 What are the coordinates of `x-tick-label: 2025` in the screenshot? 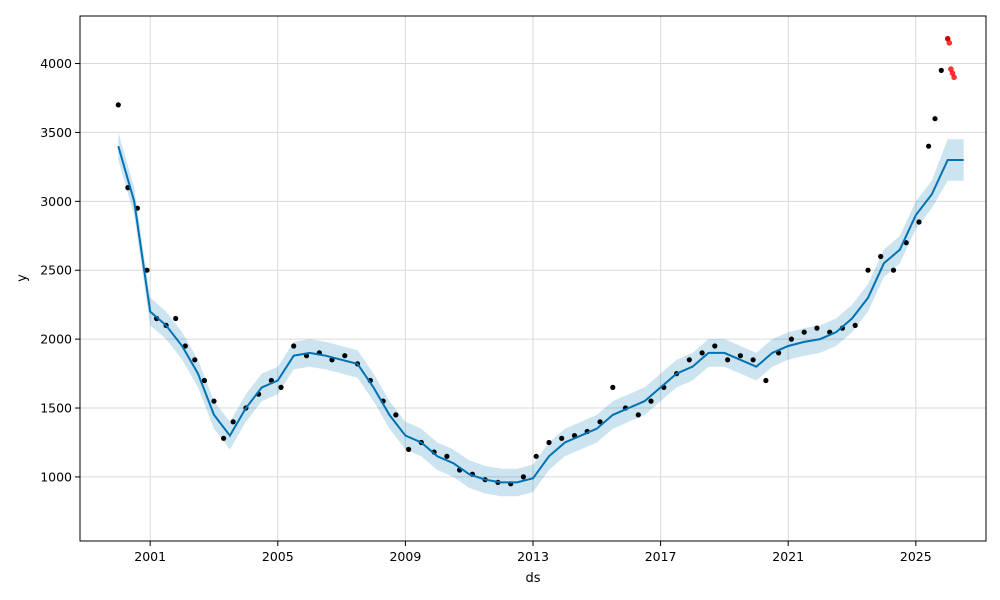 It's located at (916, 556).